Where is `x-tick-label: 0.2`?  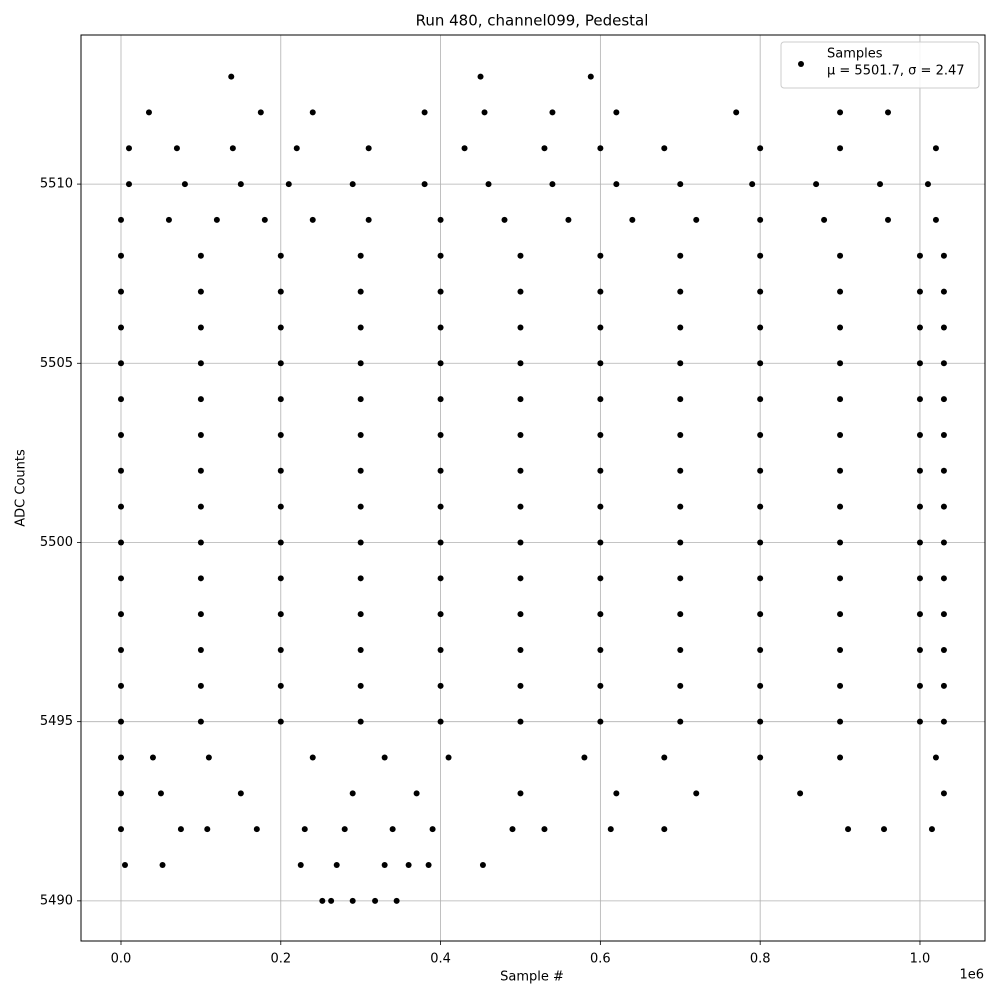 x-tick-label: 0.2 is located at coordinates (280, 959).